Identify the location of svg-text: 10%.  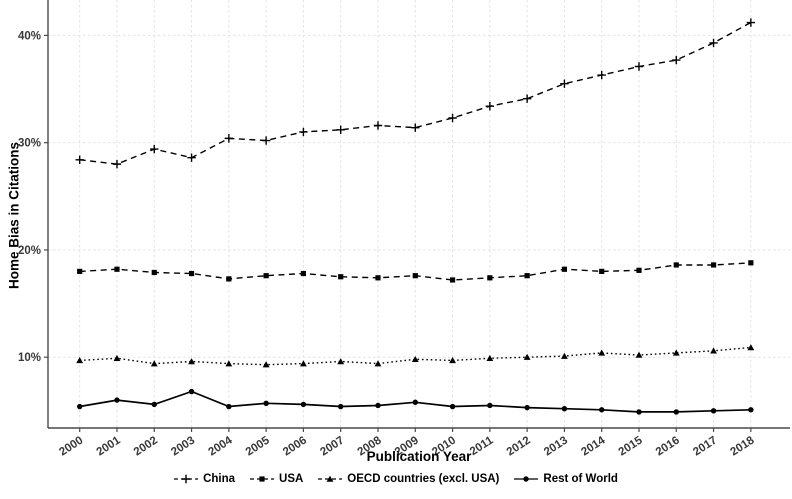
(29, 358).